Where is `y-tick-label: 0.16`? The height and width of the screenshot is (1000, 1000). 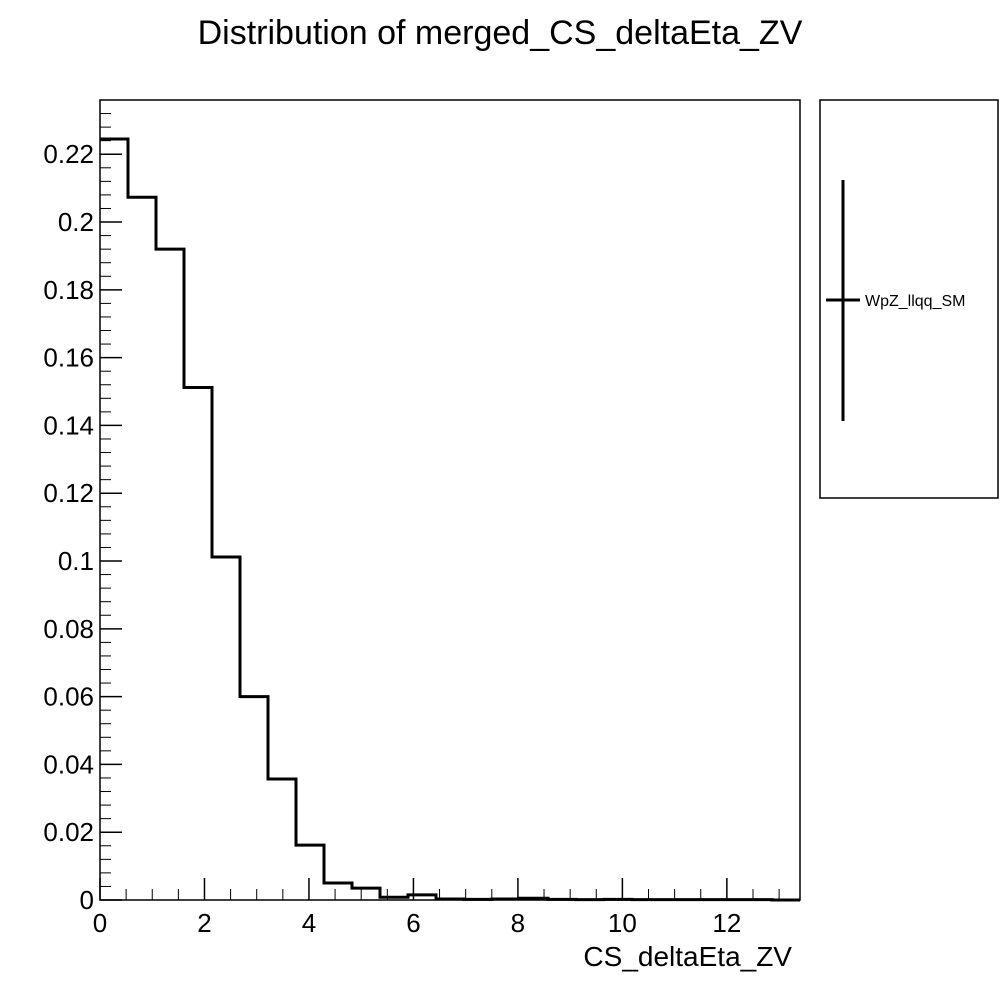
y-tick-label: 0.16 is located at coordinates (68, 358).